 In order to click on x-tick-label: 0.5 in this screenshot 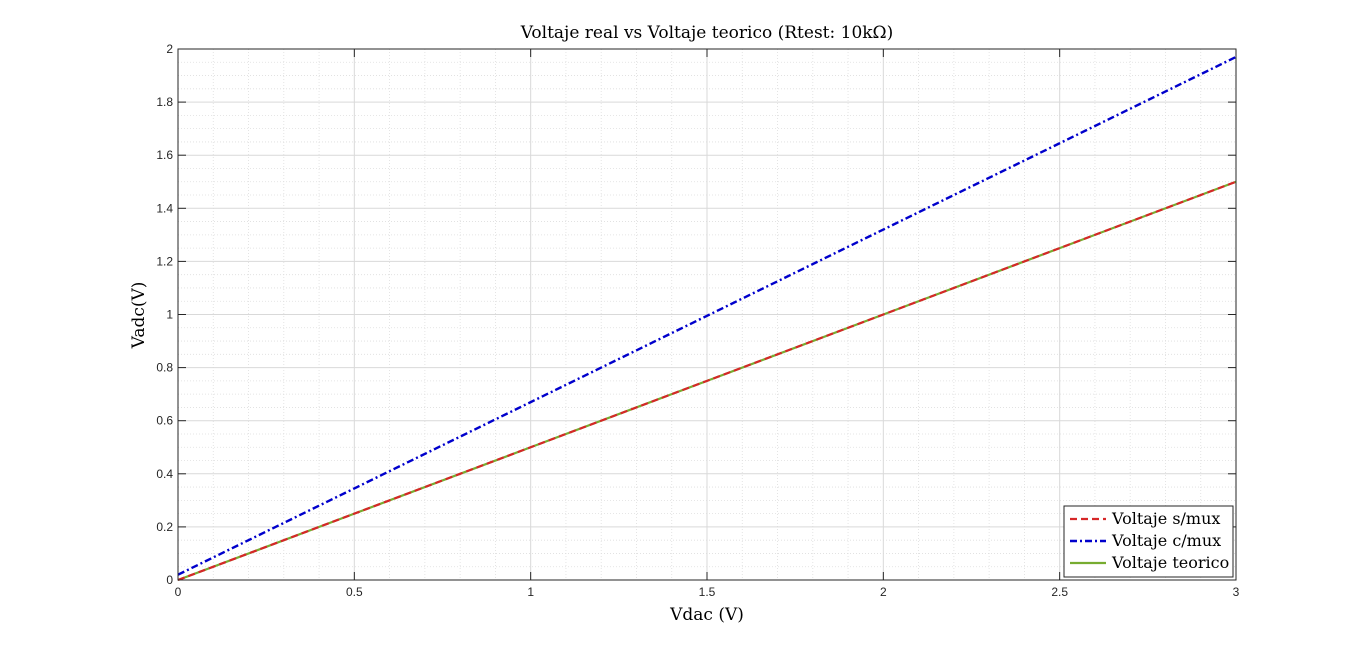, I will do `click(354, 592)`.